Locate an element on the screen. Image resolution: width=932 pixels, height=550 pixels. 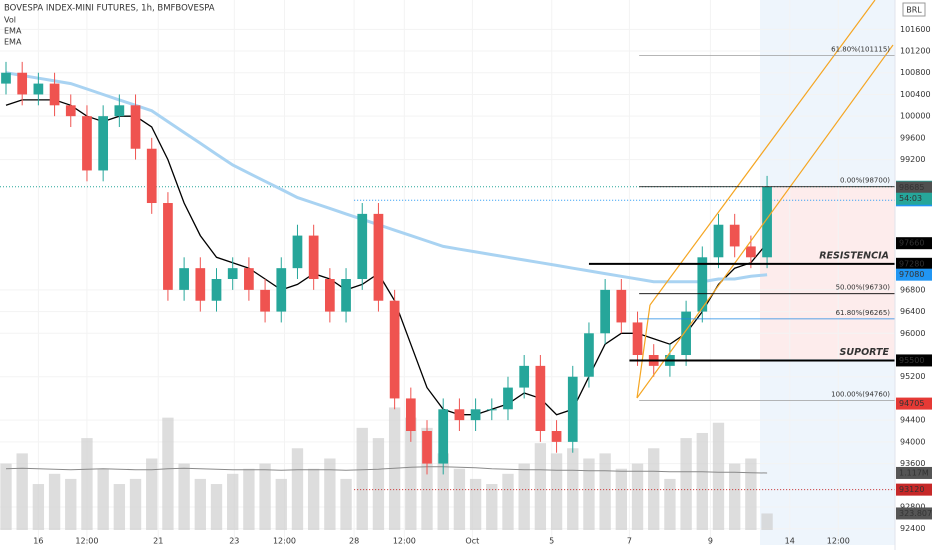
x-tick-label: 5 is located at coordinates (551, 541).